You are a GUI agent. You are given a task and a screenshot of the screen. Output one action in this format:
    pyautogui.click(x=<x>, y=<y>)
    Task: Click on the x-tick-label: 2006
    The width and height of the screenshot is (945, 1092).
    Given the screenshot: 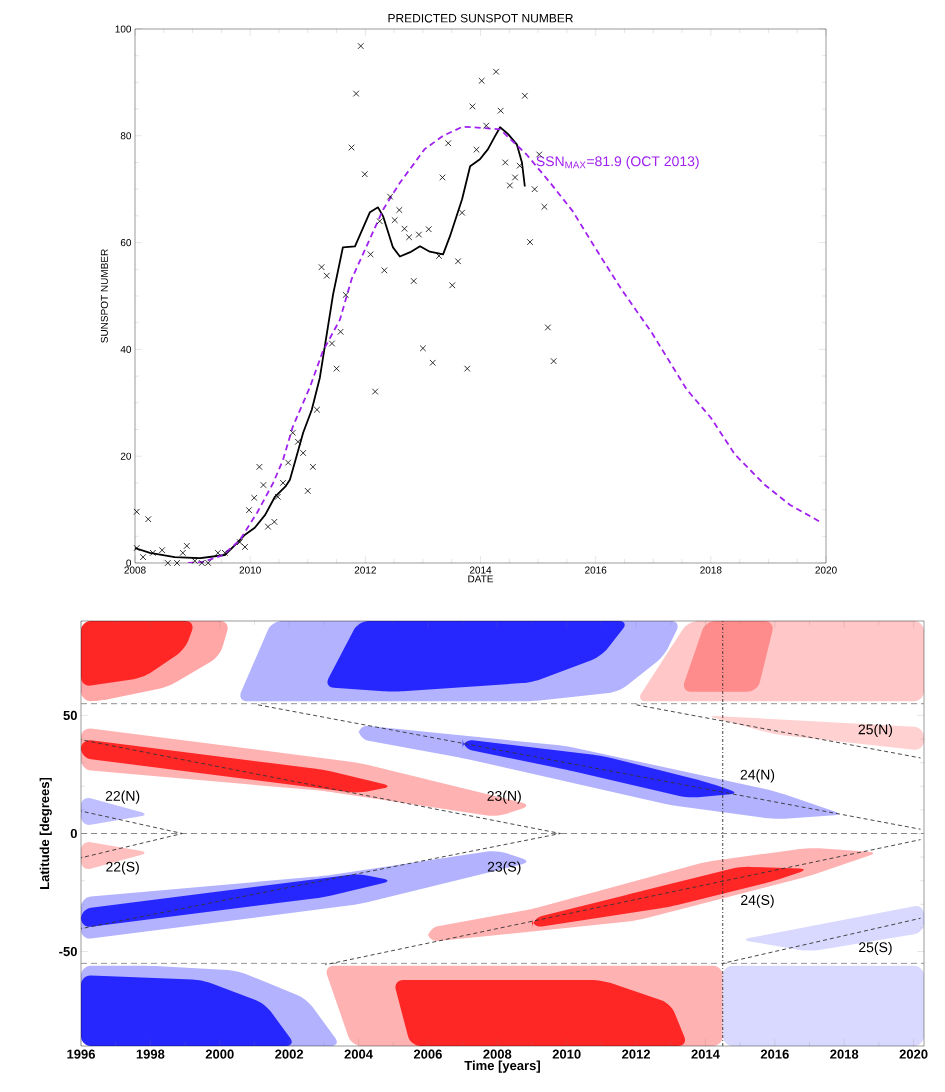 What is the action you would take?
    pyautogui.click(x=427, y=1054)
    